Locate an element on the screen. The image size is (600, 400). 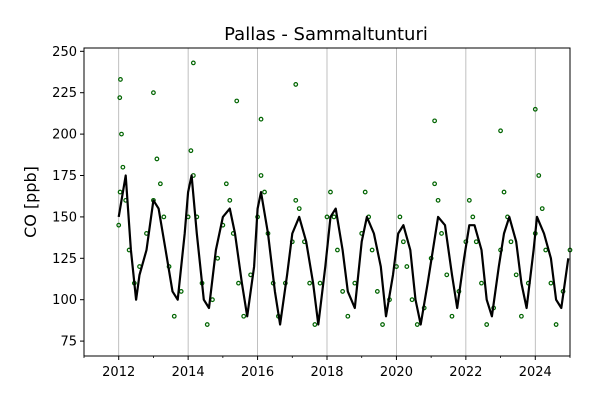
y-tick-label: 75 is located at coordinates (68, 342).